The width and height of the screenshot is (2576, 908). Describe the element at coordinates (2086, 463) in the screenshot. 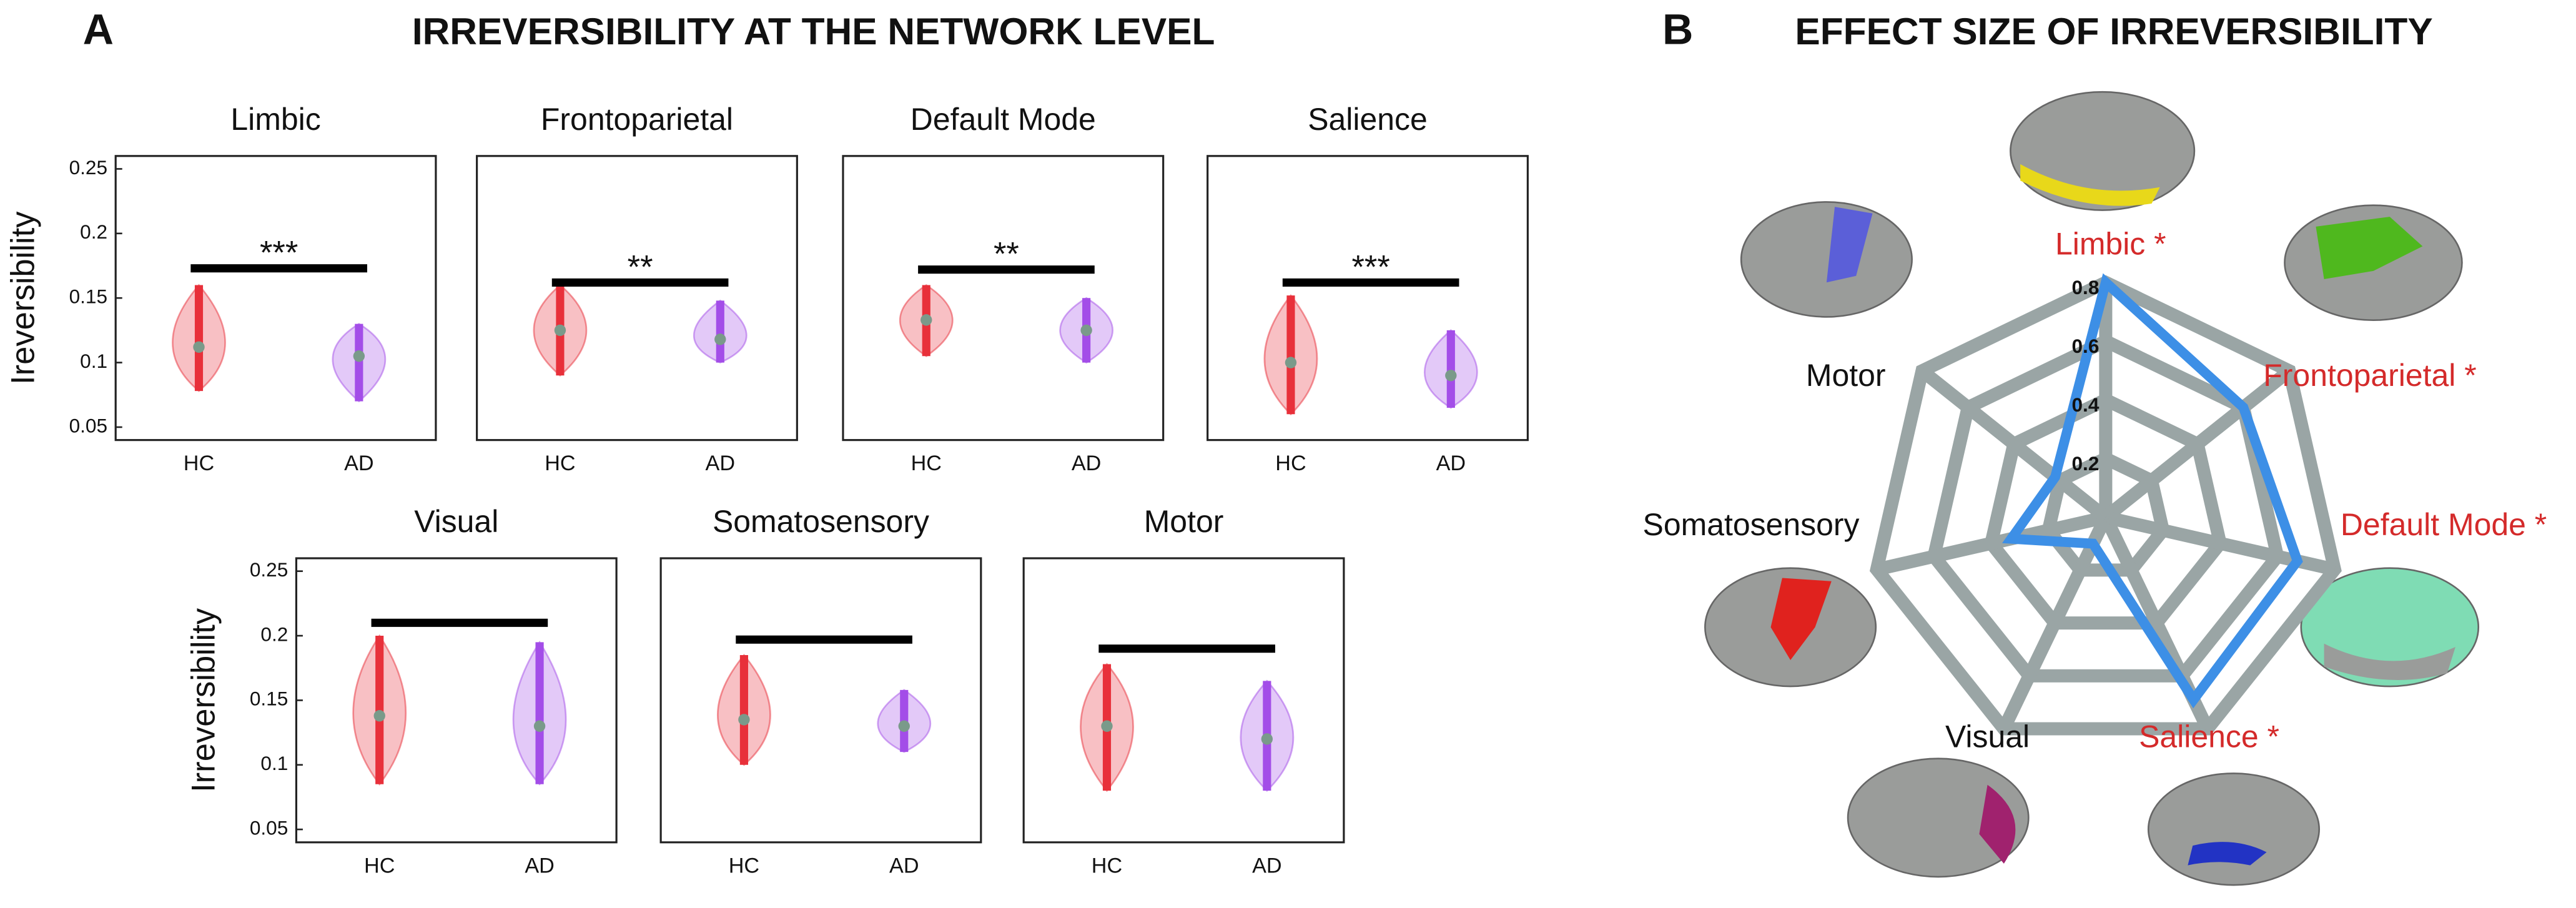

I see `r-tick-label: 0.2` at that location.